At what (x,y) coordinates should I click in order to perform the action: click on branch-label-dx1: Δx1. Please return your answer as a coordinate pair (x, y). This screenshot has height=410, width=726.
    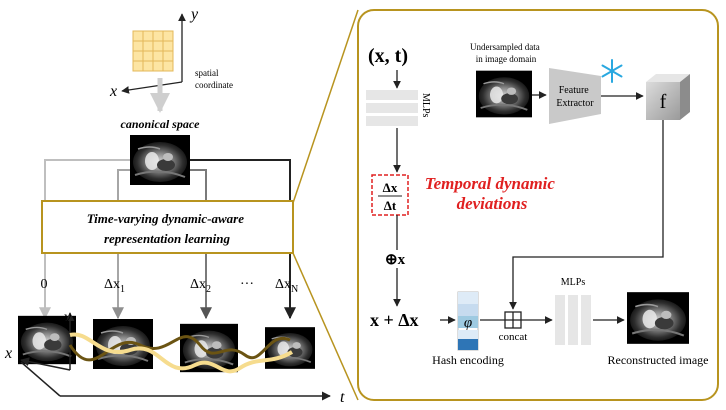
    Looking at the image, I should click on (114, 286).